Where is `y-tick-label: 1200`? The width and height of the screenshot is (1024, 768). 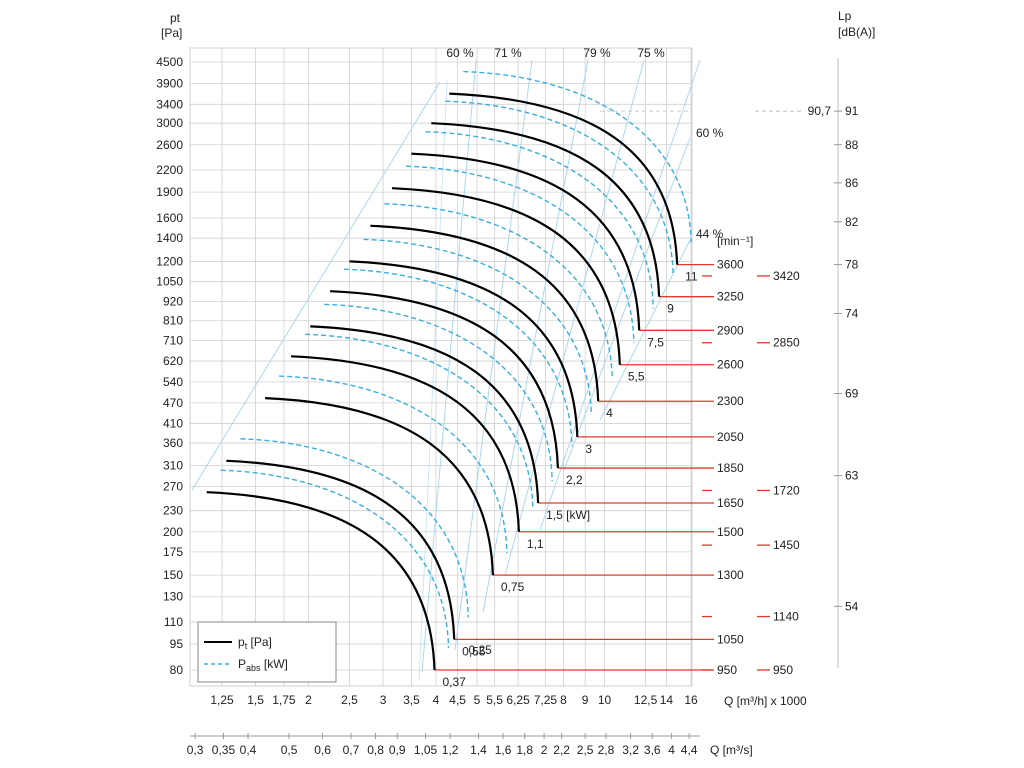 y-tick-label: 1200 is located at coordinates (169, 261).